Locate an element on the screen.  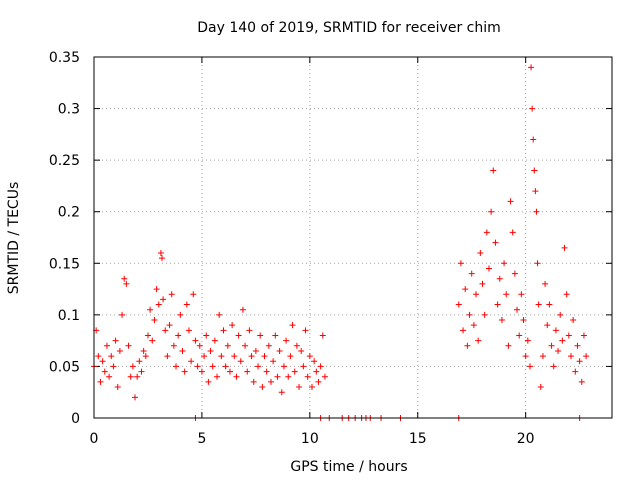
x-axis-label: GPS time / hours is located at coordinates (348, 467).